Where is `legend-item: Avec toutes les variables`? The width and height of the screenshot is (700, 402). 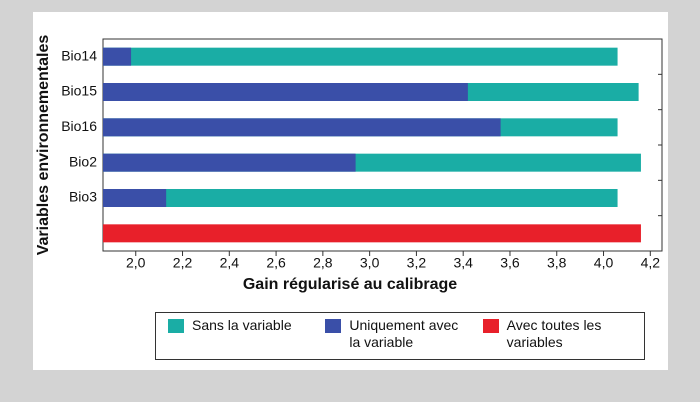 legend-item: Avec toutes les variables is located at coordinates (557, 336).